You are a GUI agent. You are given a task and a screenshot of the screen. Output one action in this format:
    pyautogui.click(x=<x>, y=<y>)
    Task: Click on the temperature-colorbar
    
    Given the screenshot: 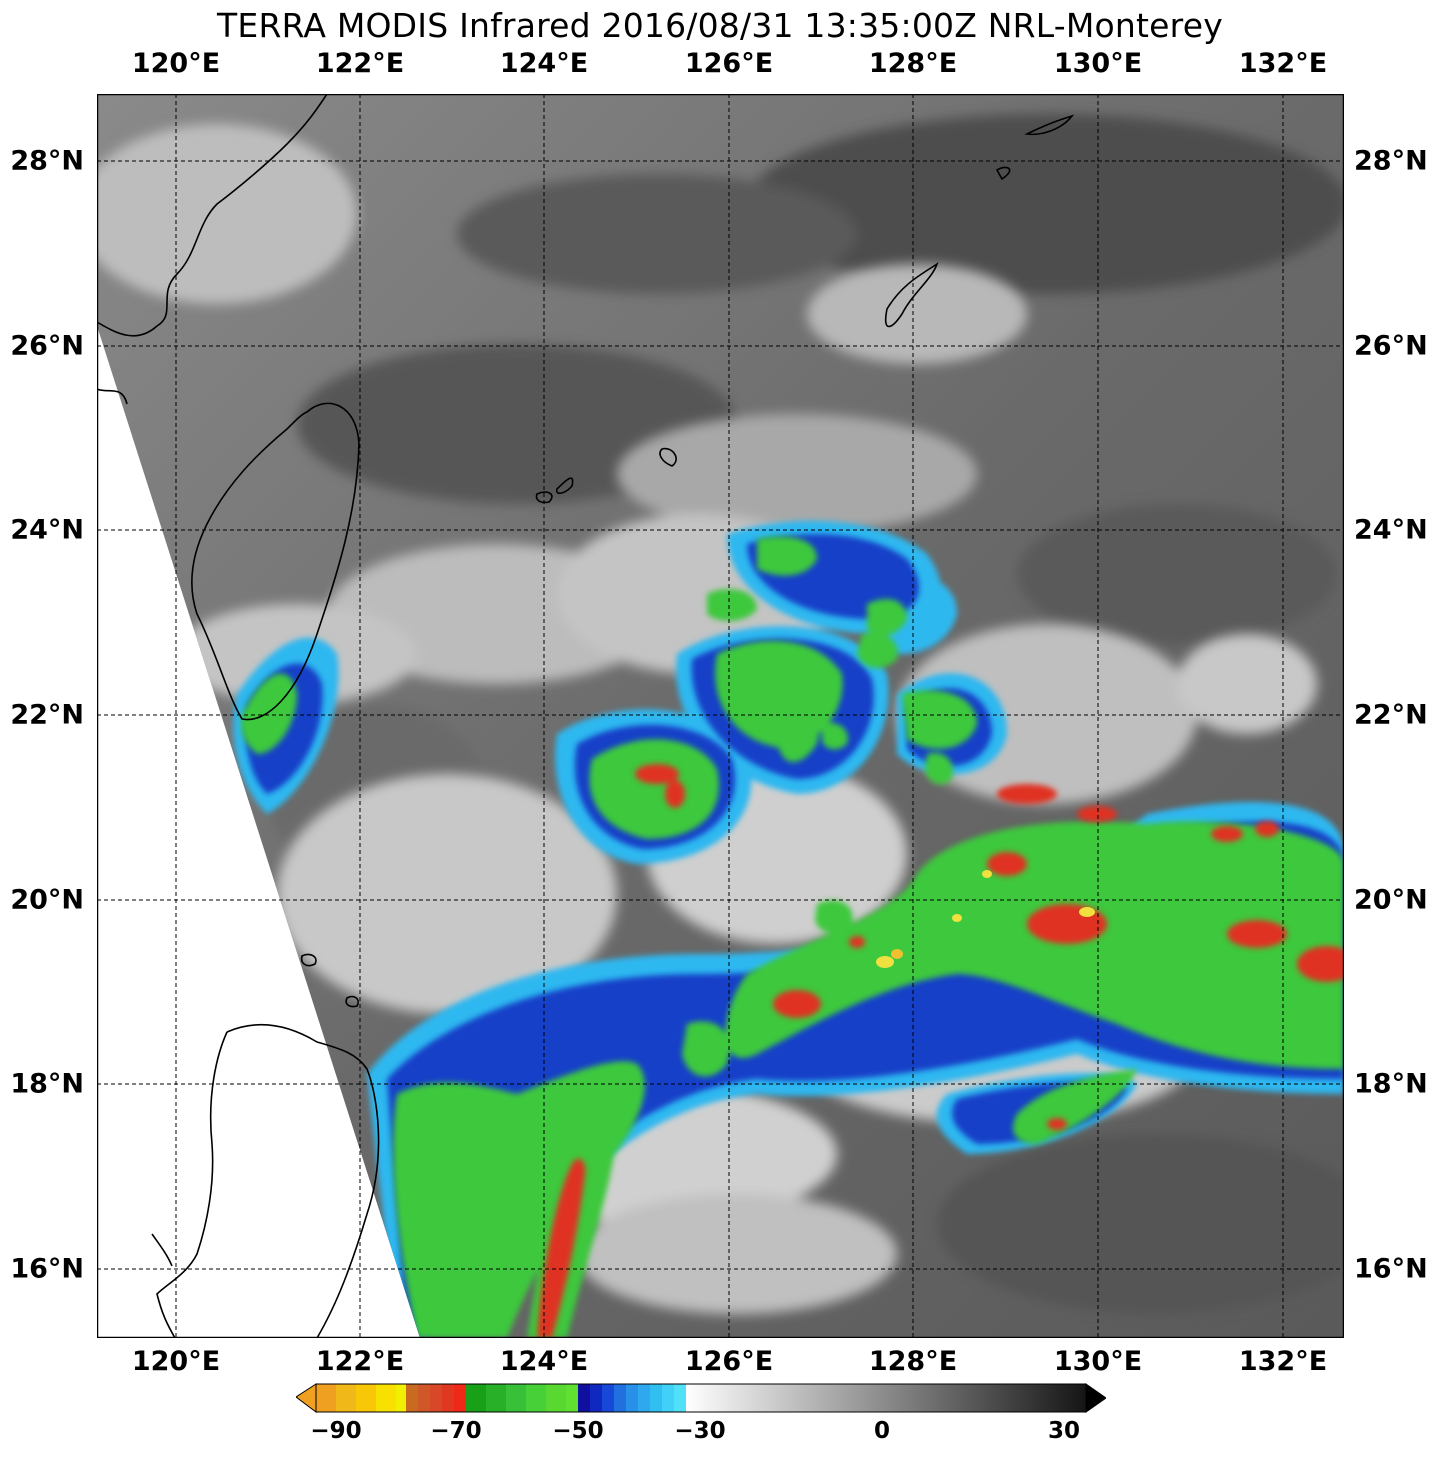 What is the action you would take?
    pyautogui.click(x=701, y=1398)
    